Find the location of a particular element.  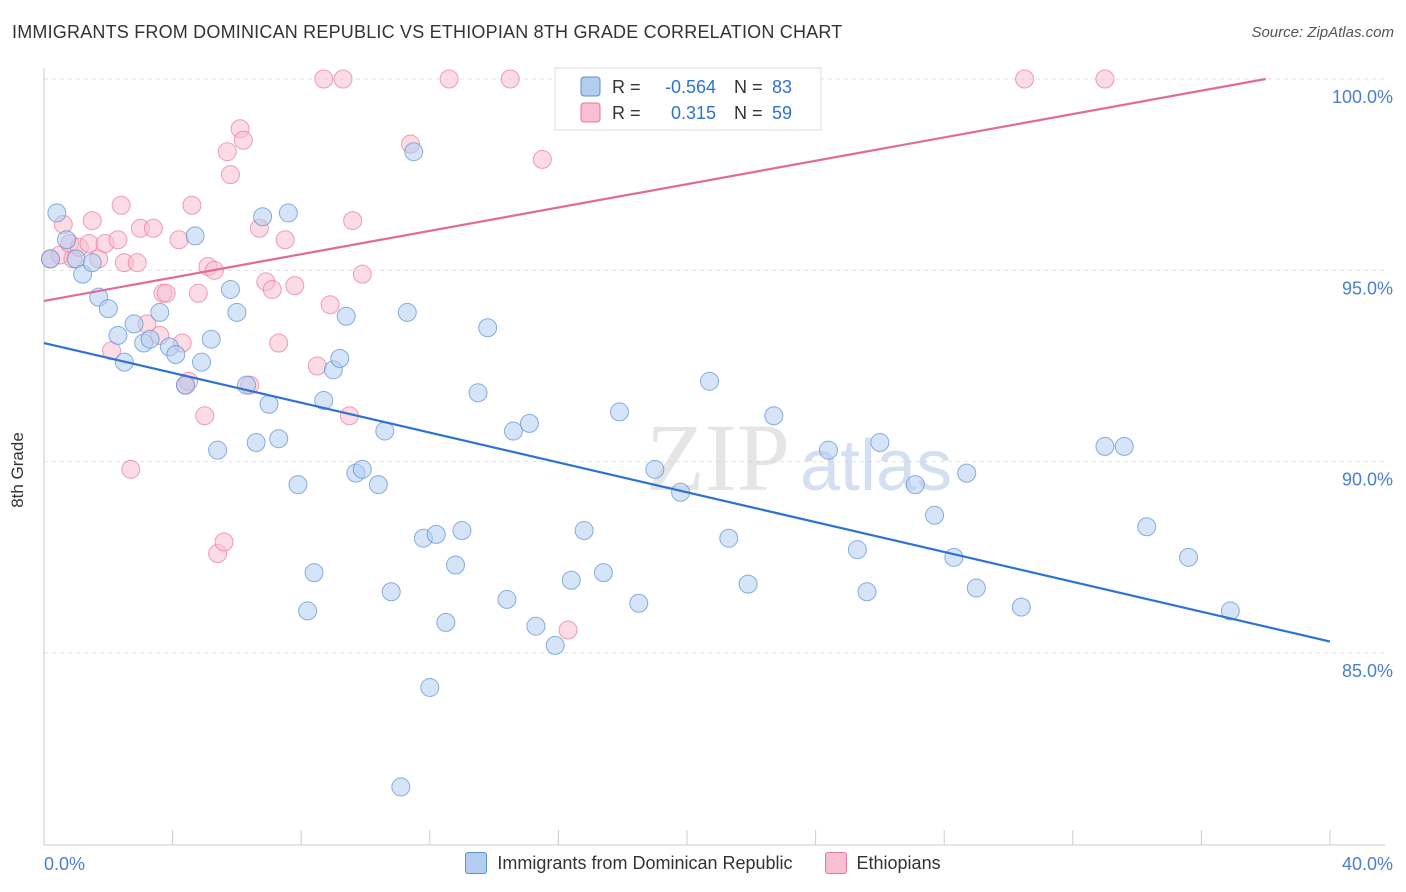

legend-swatch-pink is located at coordinates (835, 863).